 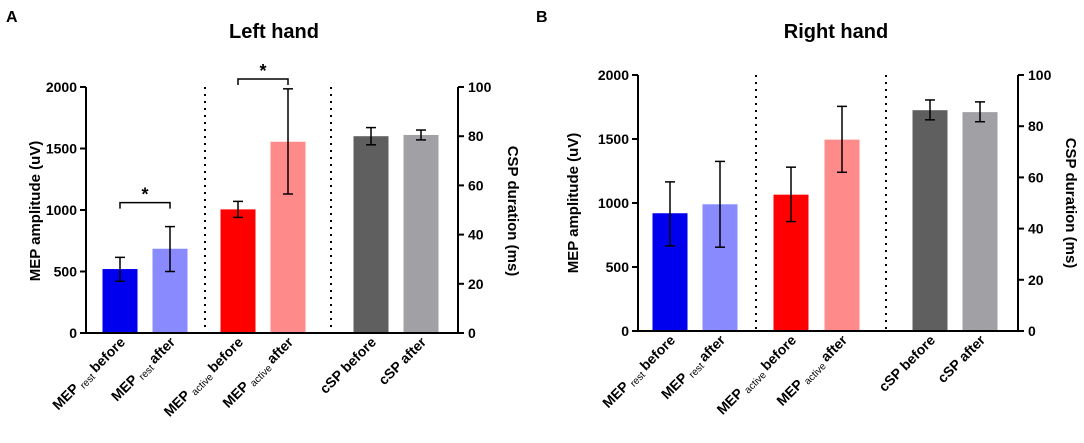 I want to click on panel-letter: A, so click(x=12, y=17).